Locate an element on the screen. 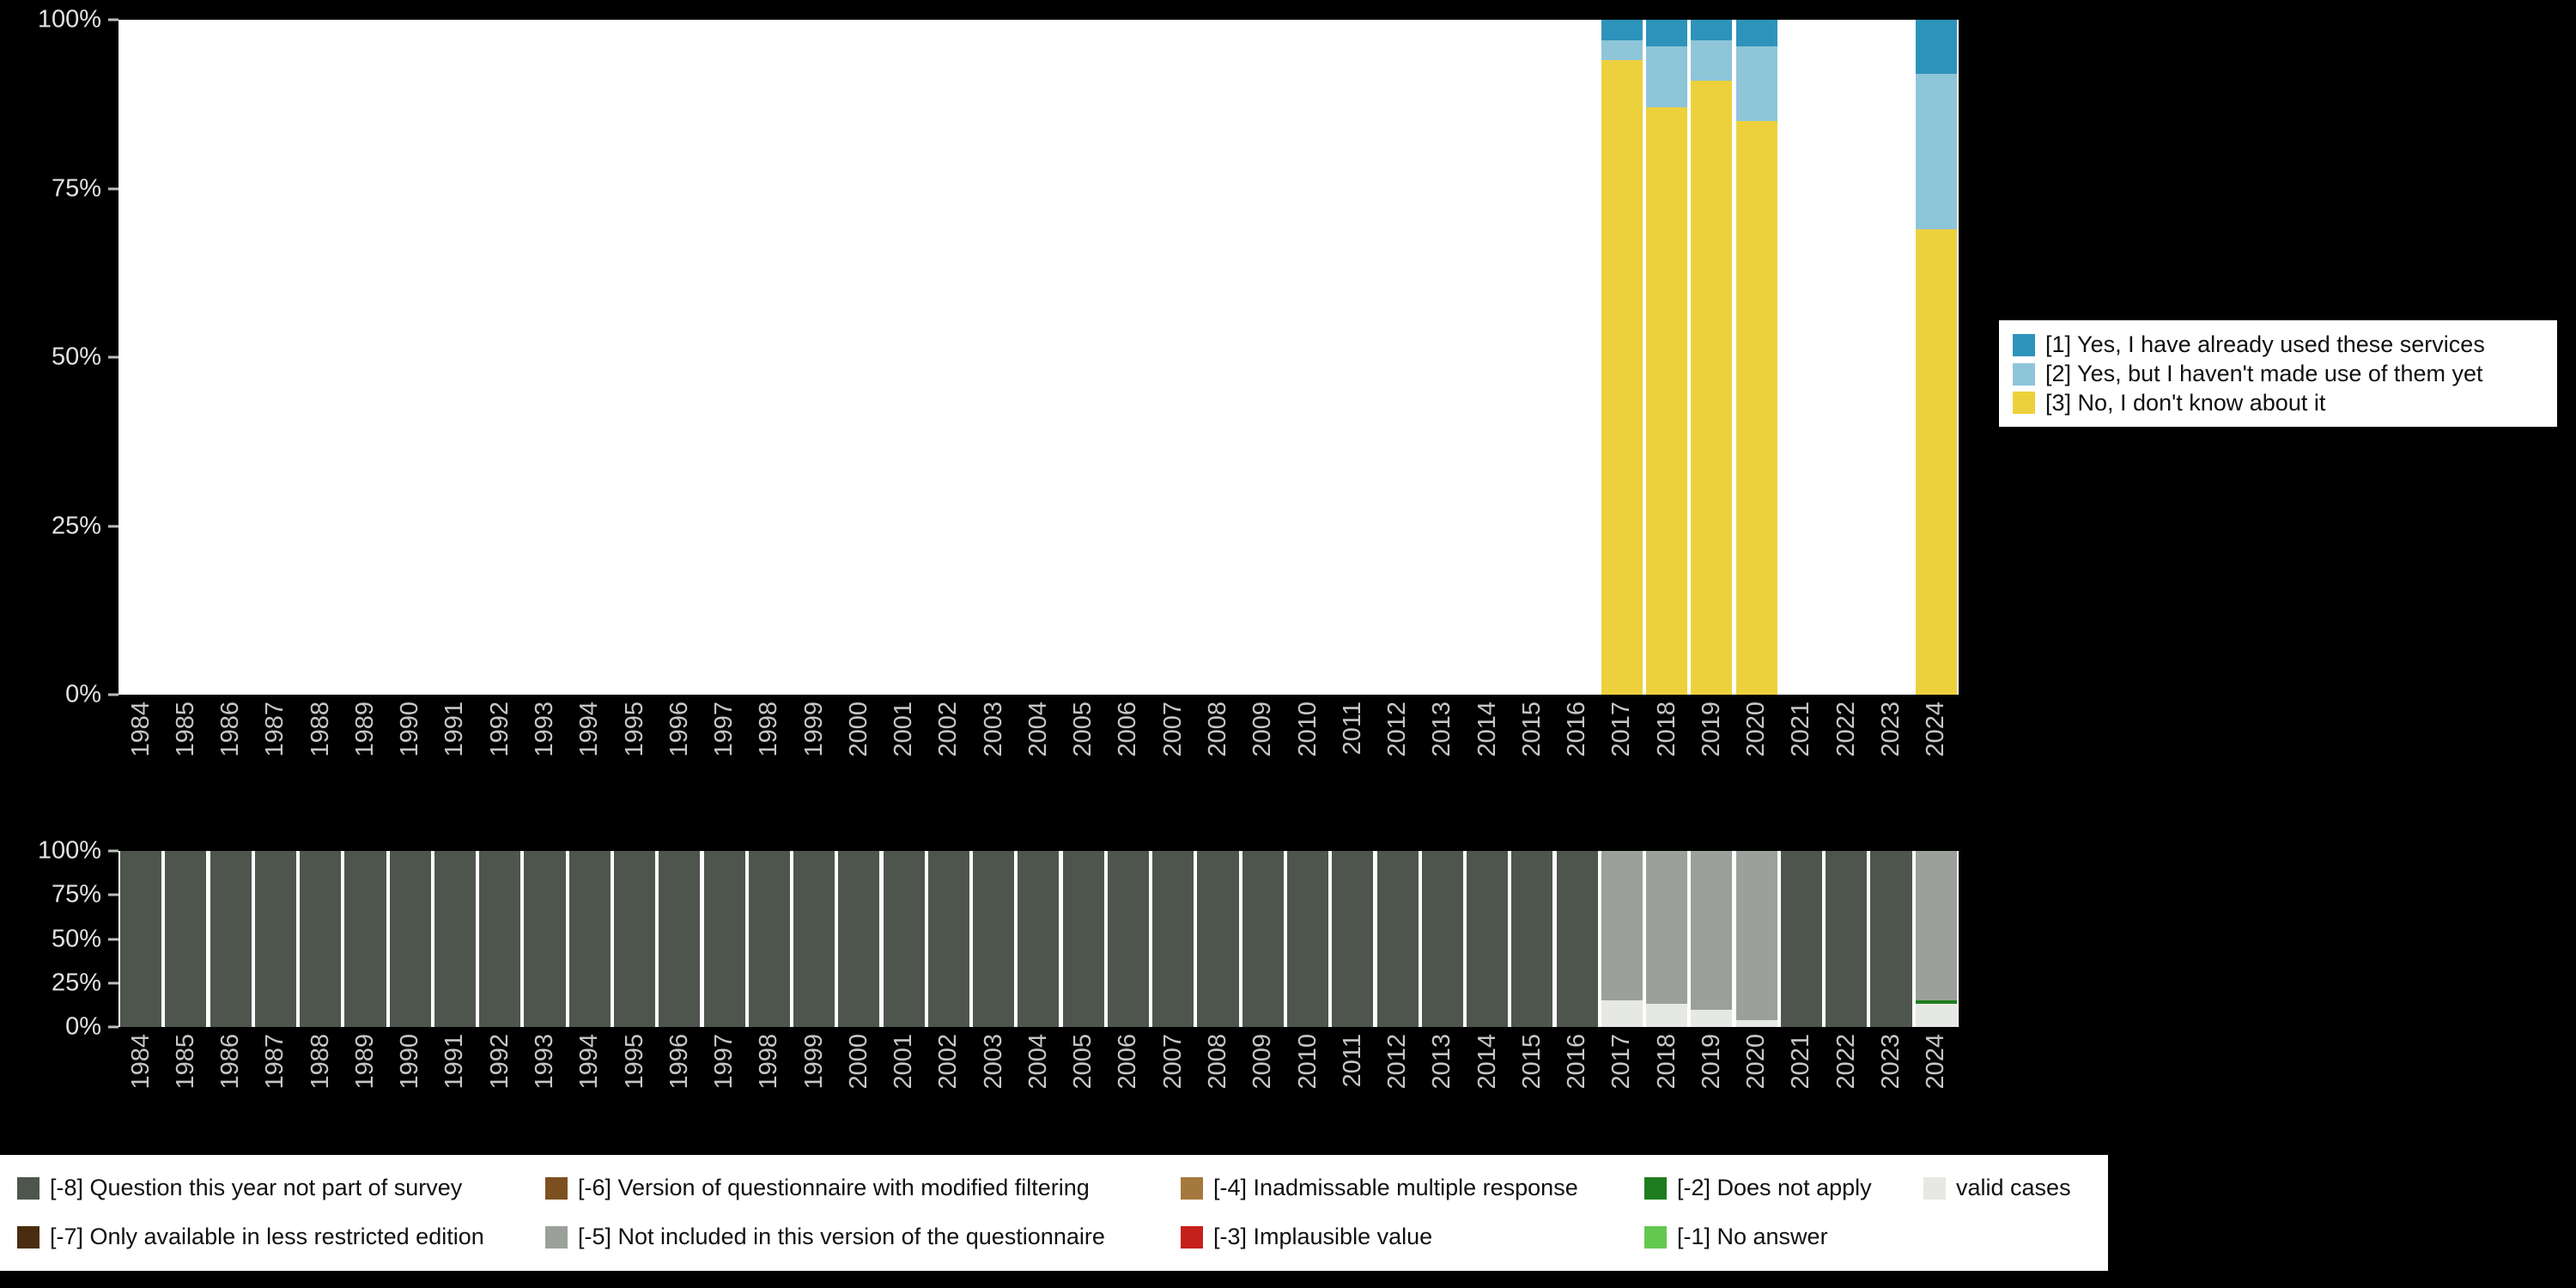 The width and height of the screenshot is (2576, 1288). legend-label: [-2] Does not apply is located at coordinates (1775, 1187).